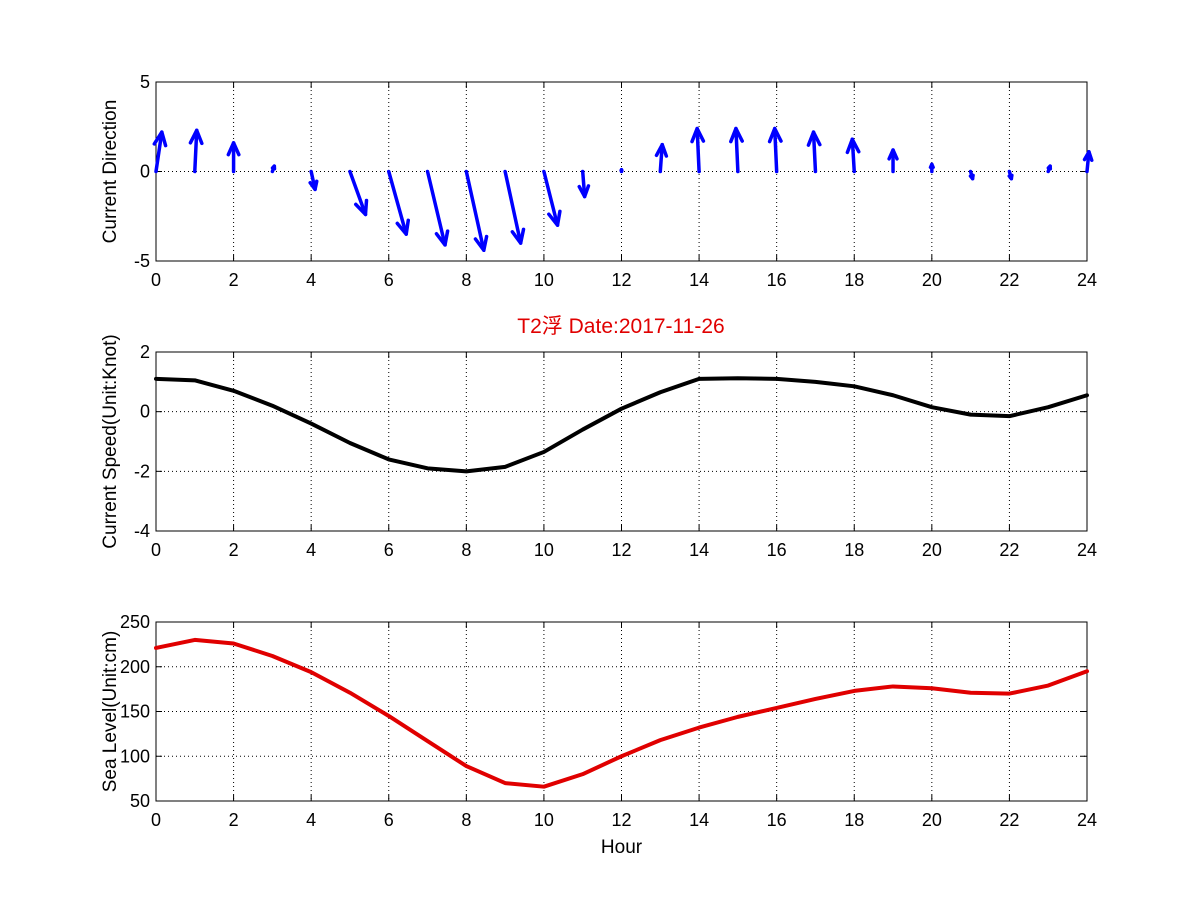 The width and height of the screenshot is (1201, 901). Describe the element at coordinates (1009, 280) in the screenshot. I see `x-tick-label: 22` at that location.